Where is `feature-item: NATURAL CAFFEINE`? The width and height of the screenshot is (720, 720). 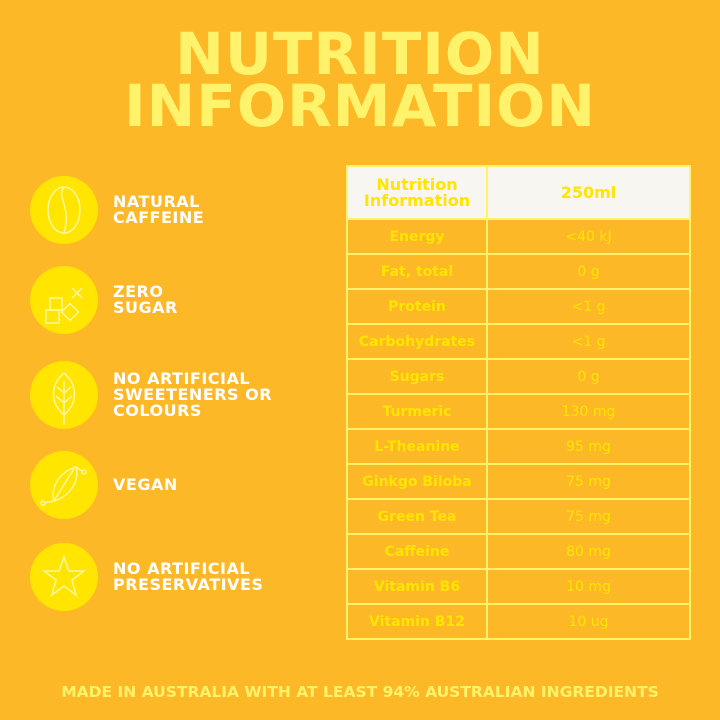 feature-item: NATURAL CAFFEINE is located at coordinates (176, 210).